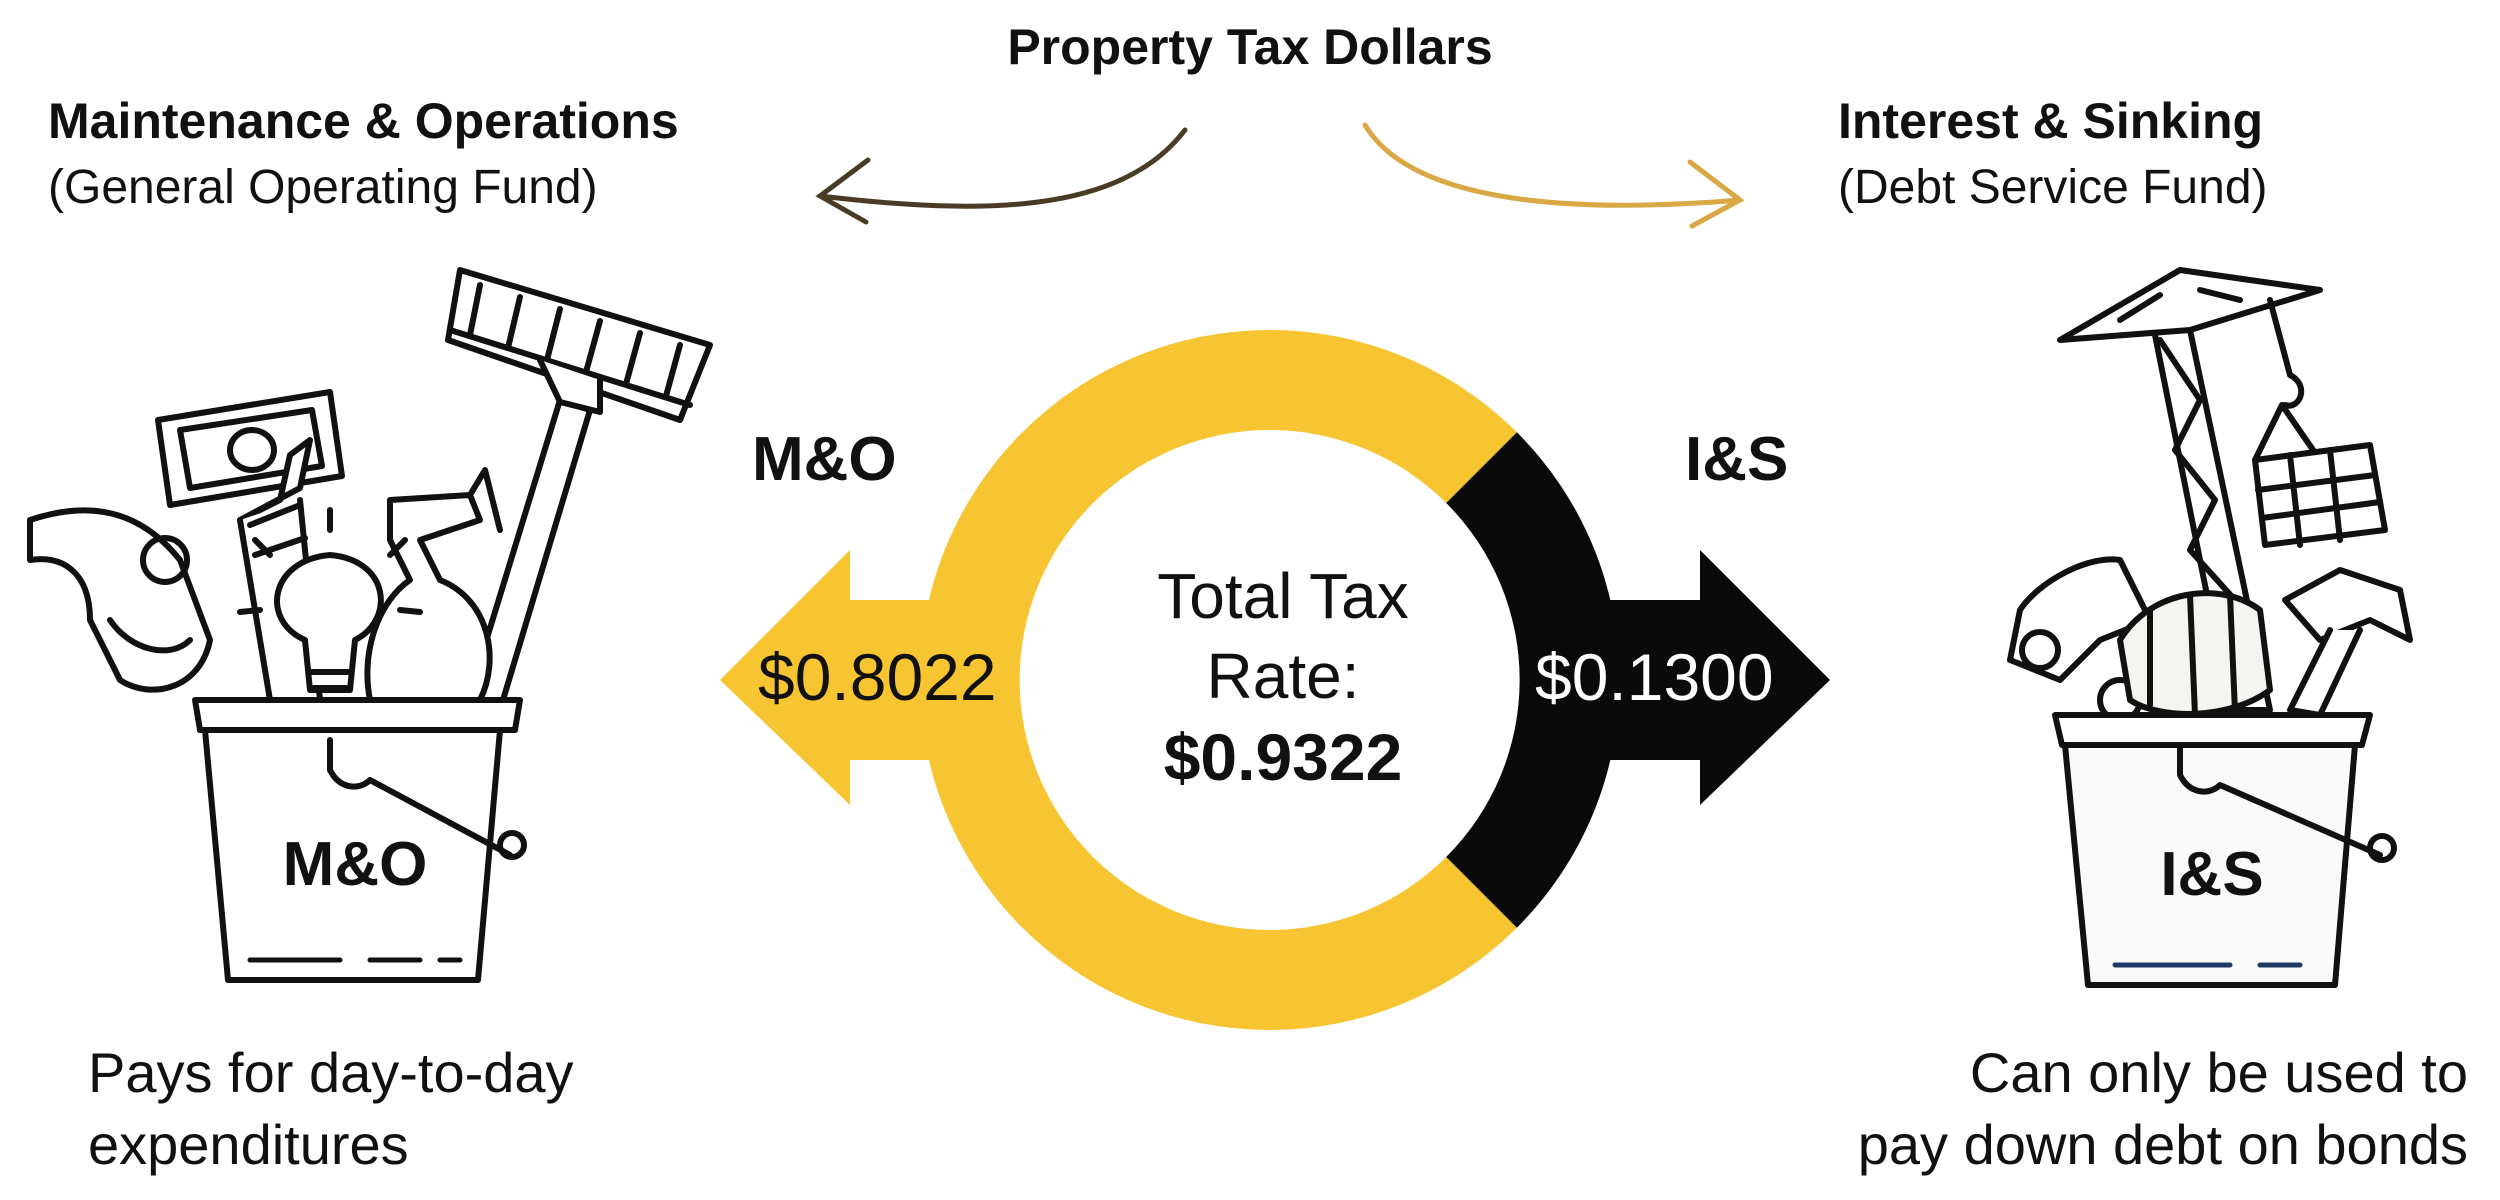  What do you see at coordinates (323, 187) in the screenshot?
I see `mo-subheading: (General Operating Fund)` at bounding box center [323, 187].